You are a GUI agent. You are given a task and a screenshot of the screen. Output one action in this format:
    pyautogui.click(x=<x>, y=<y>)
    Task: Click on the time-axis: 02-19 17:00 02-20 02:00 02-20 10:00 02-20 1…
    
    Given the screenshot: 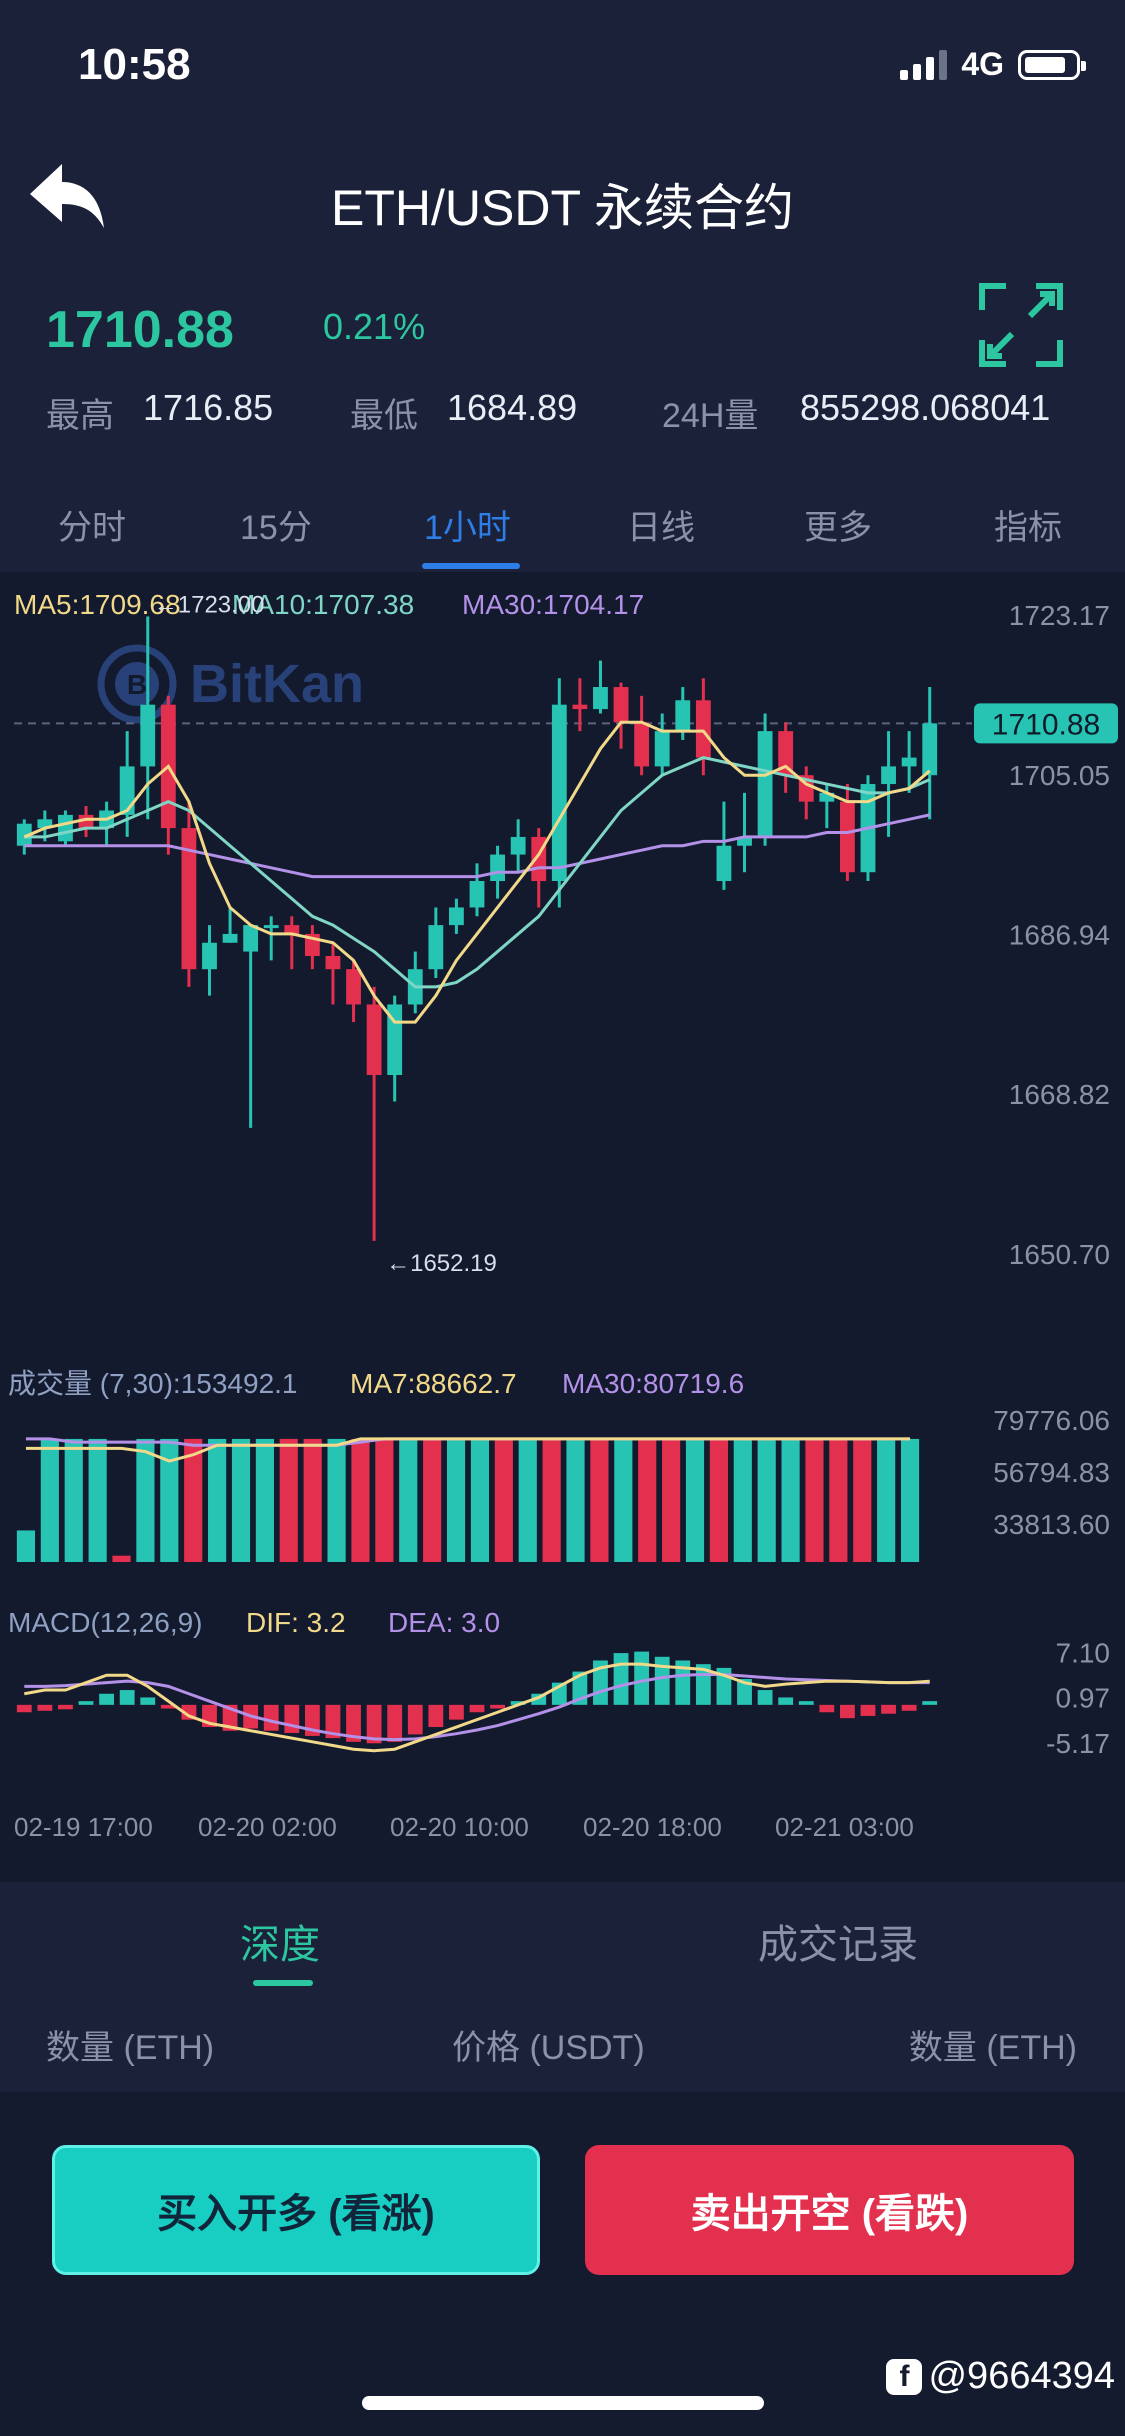 What is the action you would take?
    pyautogui.click(x=464, y=1827)
    